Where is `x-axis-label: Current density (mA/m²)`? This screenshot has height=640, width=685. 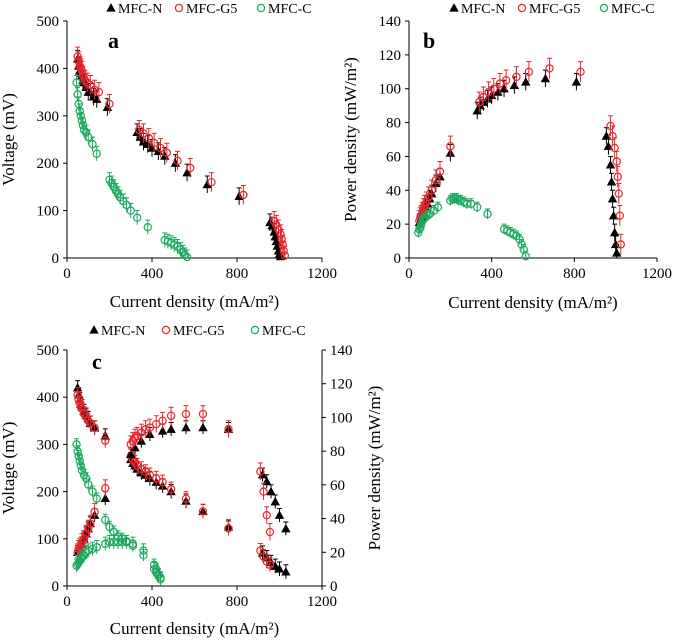 x-axis-label: Current density (mA/m²) is located at coordinates (194, 628).